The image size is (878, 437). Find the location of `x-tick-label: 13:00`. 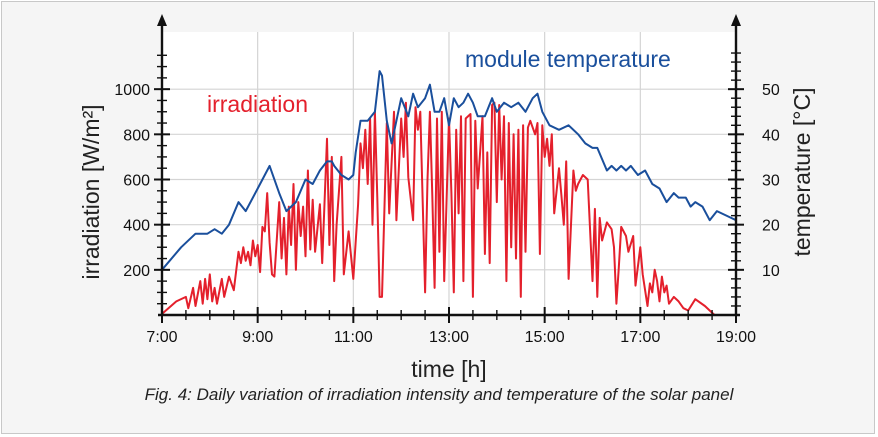

x-tick-label: 13:00 is located at coordinates (449, 337).